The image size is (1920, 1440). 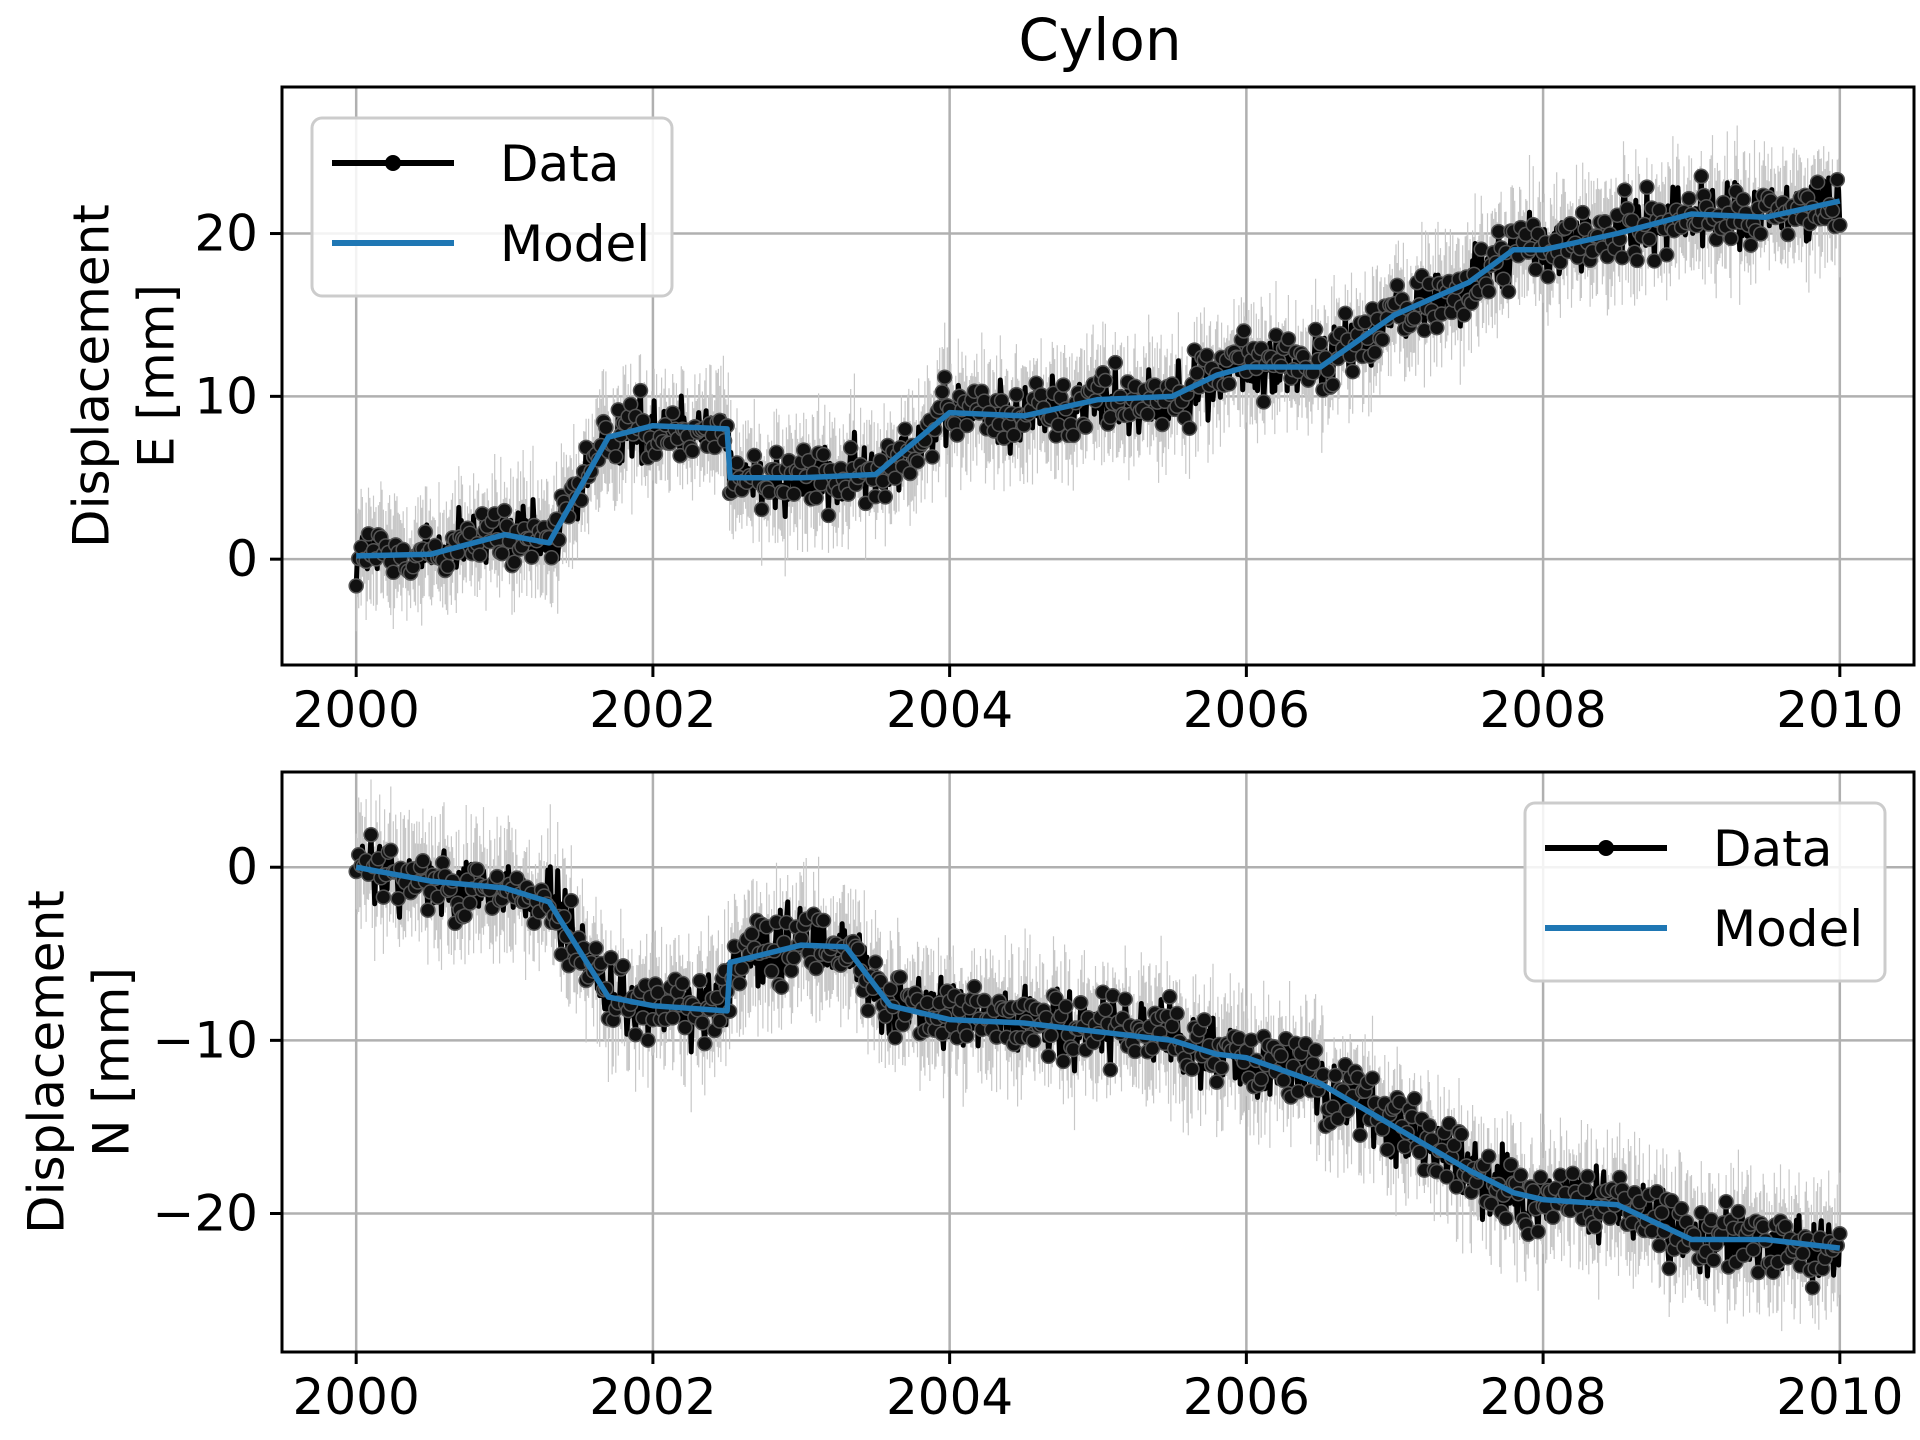 What do you see at coordinates (949, 1397) in the screenshot?
I see `x-tick-label: 2004` at bounding box center [949, 1397].